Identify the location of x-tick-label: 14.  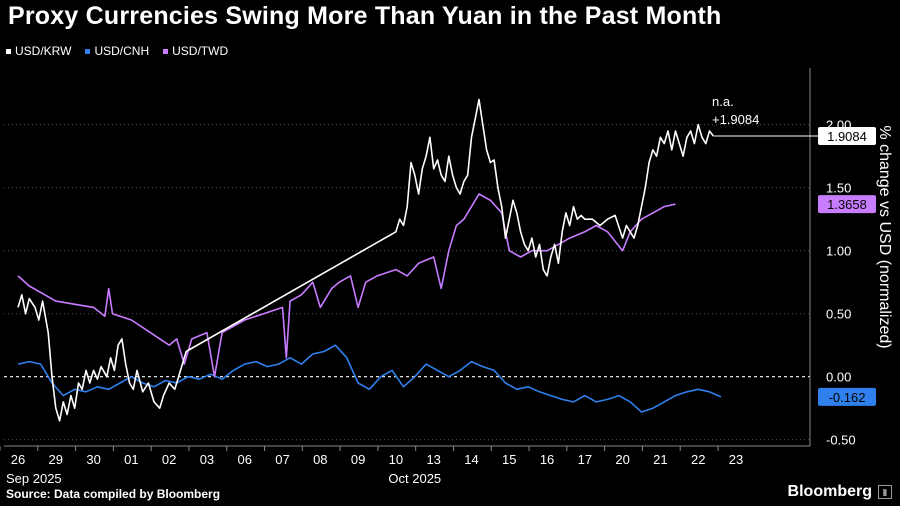
(471, 459).